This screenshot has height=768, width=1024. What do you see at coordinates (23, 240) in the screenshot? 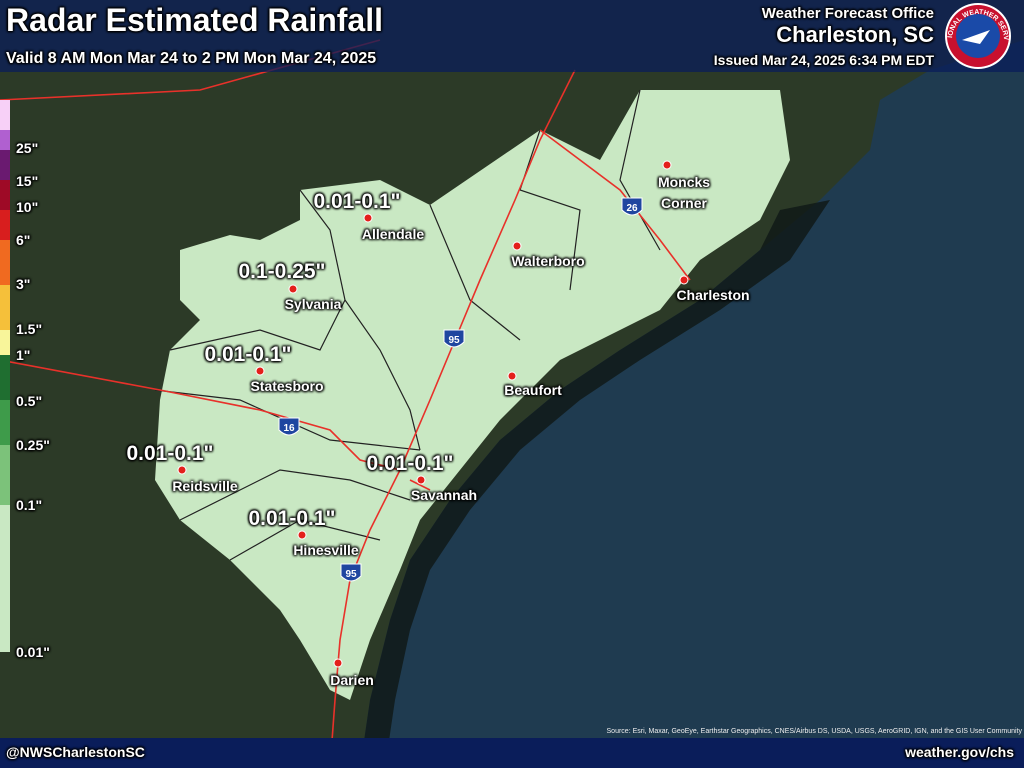
I see `legend-label: 6"` at bounding box center [23, 240].